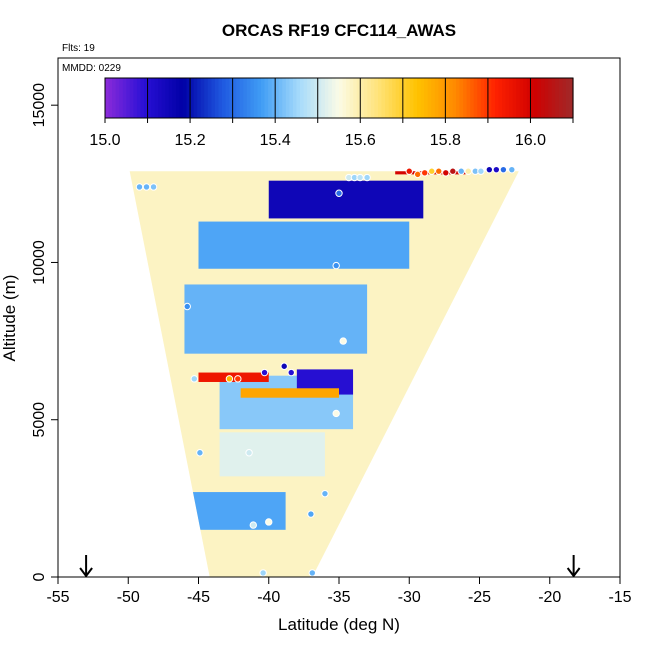  Describe the element at coordinates (338, 597) in the screenshot. I see `x-tick-label: -35` at that location.